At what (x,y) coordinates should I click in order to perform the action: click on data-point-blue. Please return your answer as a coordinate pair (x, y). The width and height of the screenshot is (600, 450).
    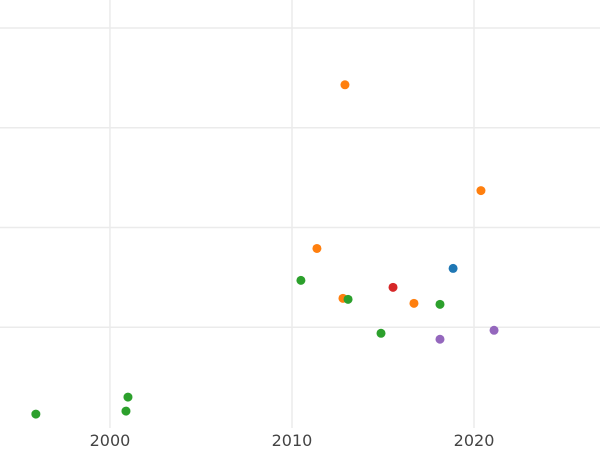
    Looking at the image, I should click on (453, 268).